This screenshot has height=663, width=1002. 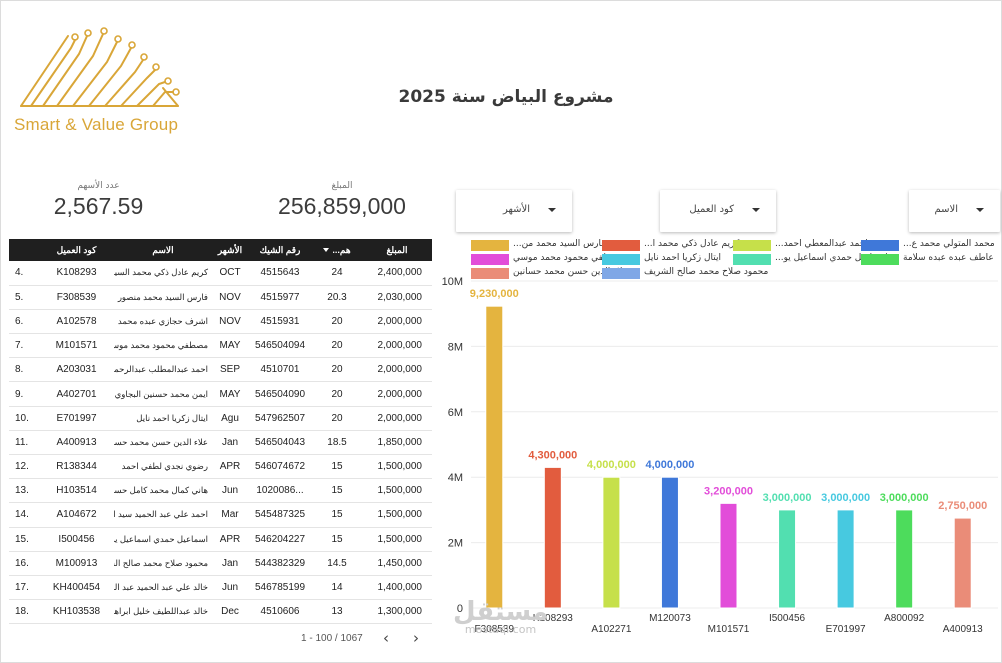 What do you see at coordinates (927, 259) in the screenshot?
I see `legend-item: عاطف عبده عبده سلامة` at bounding box center [927, 259].